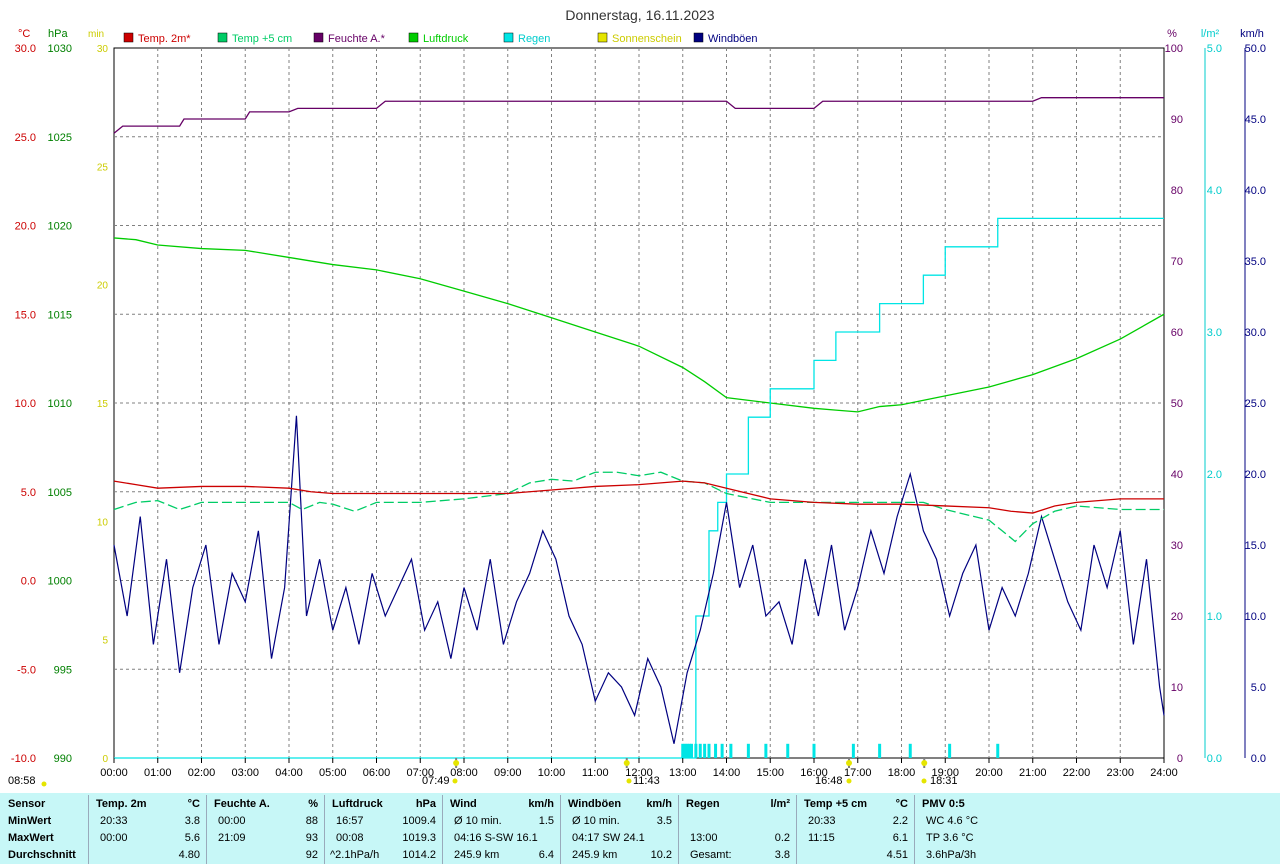  Describe the element at coordinates (31, 838) in the screenshot. I see `summary-header: MaxWert` at that location.